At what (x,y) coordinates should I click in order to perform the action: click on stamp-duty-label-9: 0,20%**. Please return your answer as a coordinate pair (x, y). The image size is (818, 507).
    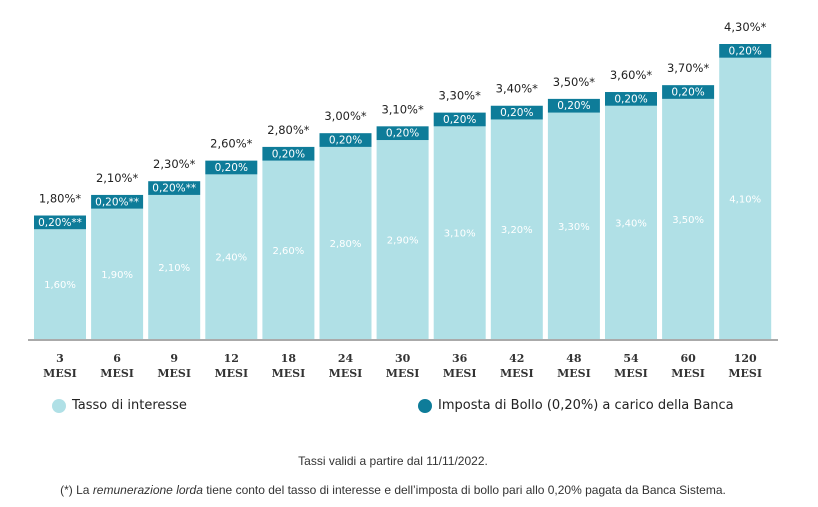
    Looking at the image, I should click on (174, 189).